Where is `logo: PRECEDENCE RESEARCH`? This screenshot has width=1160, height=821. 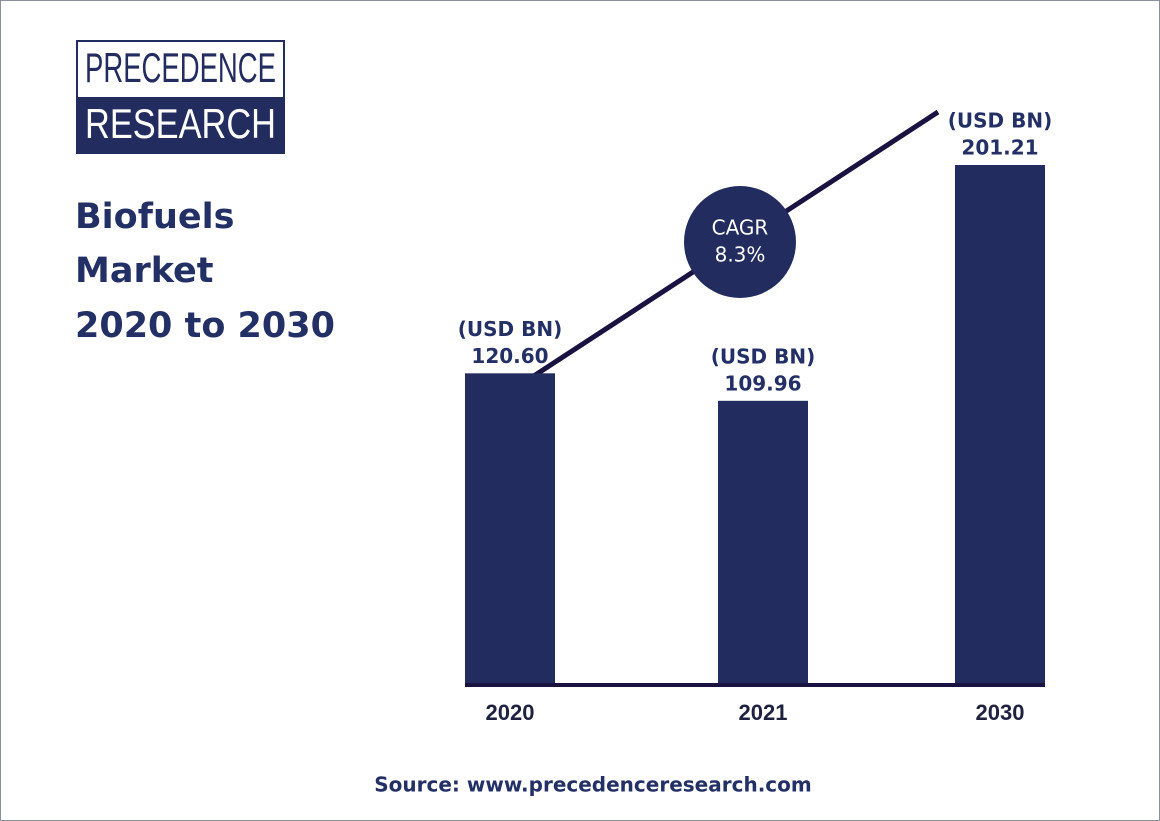
logo: PRECEDENCE RESEARCH is located at coordinates (180, 97).